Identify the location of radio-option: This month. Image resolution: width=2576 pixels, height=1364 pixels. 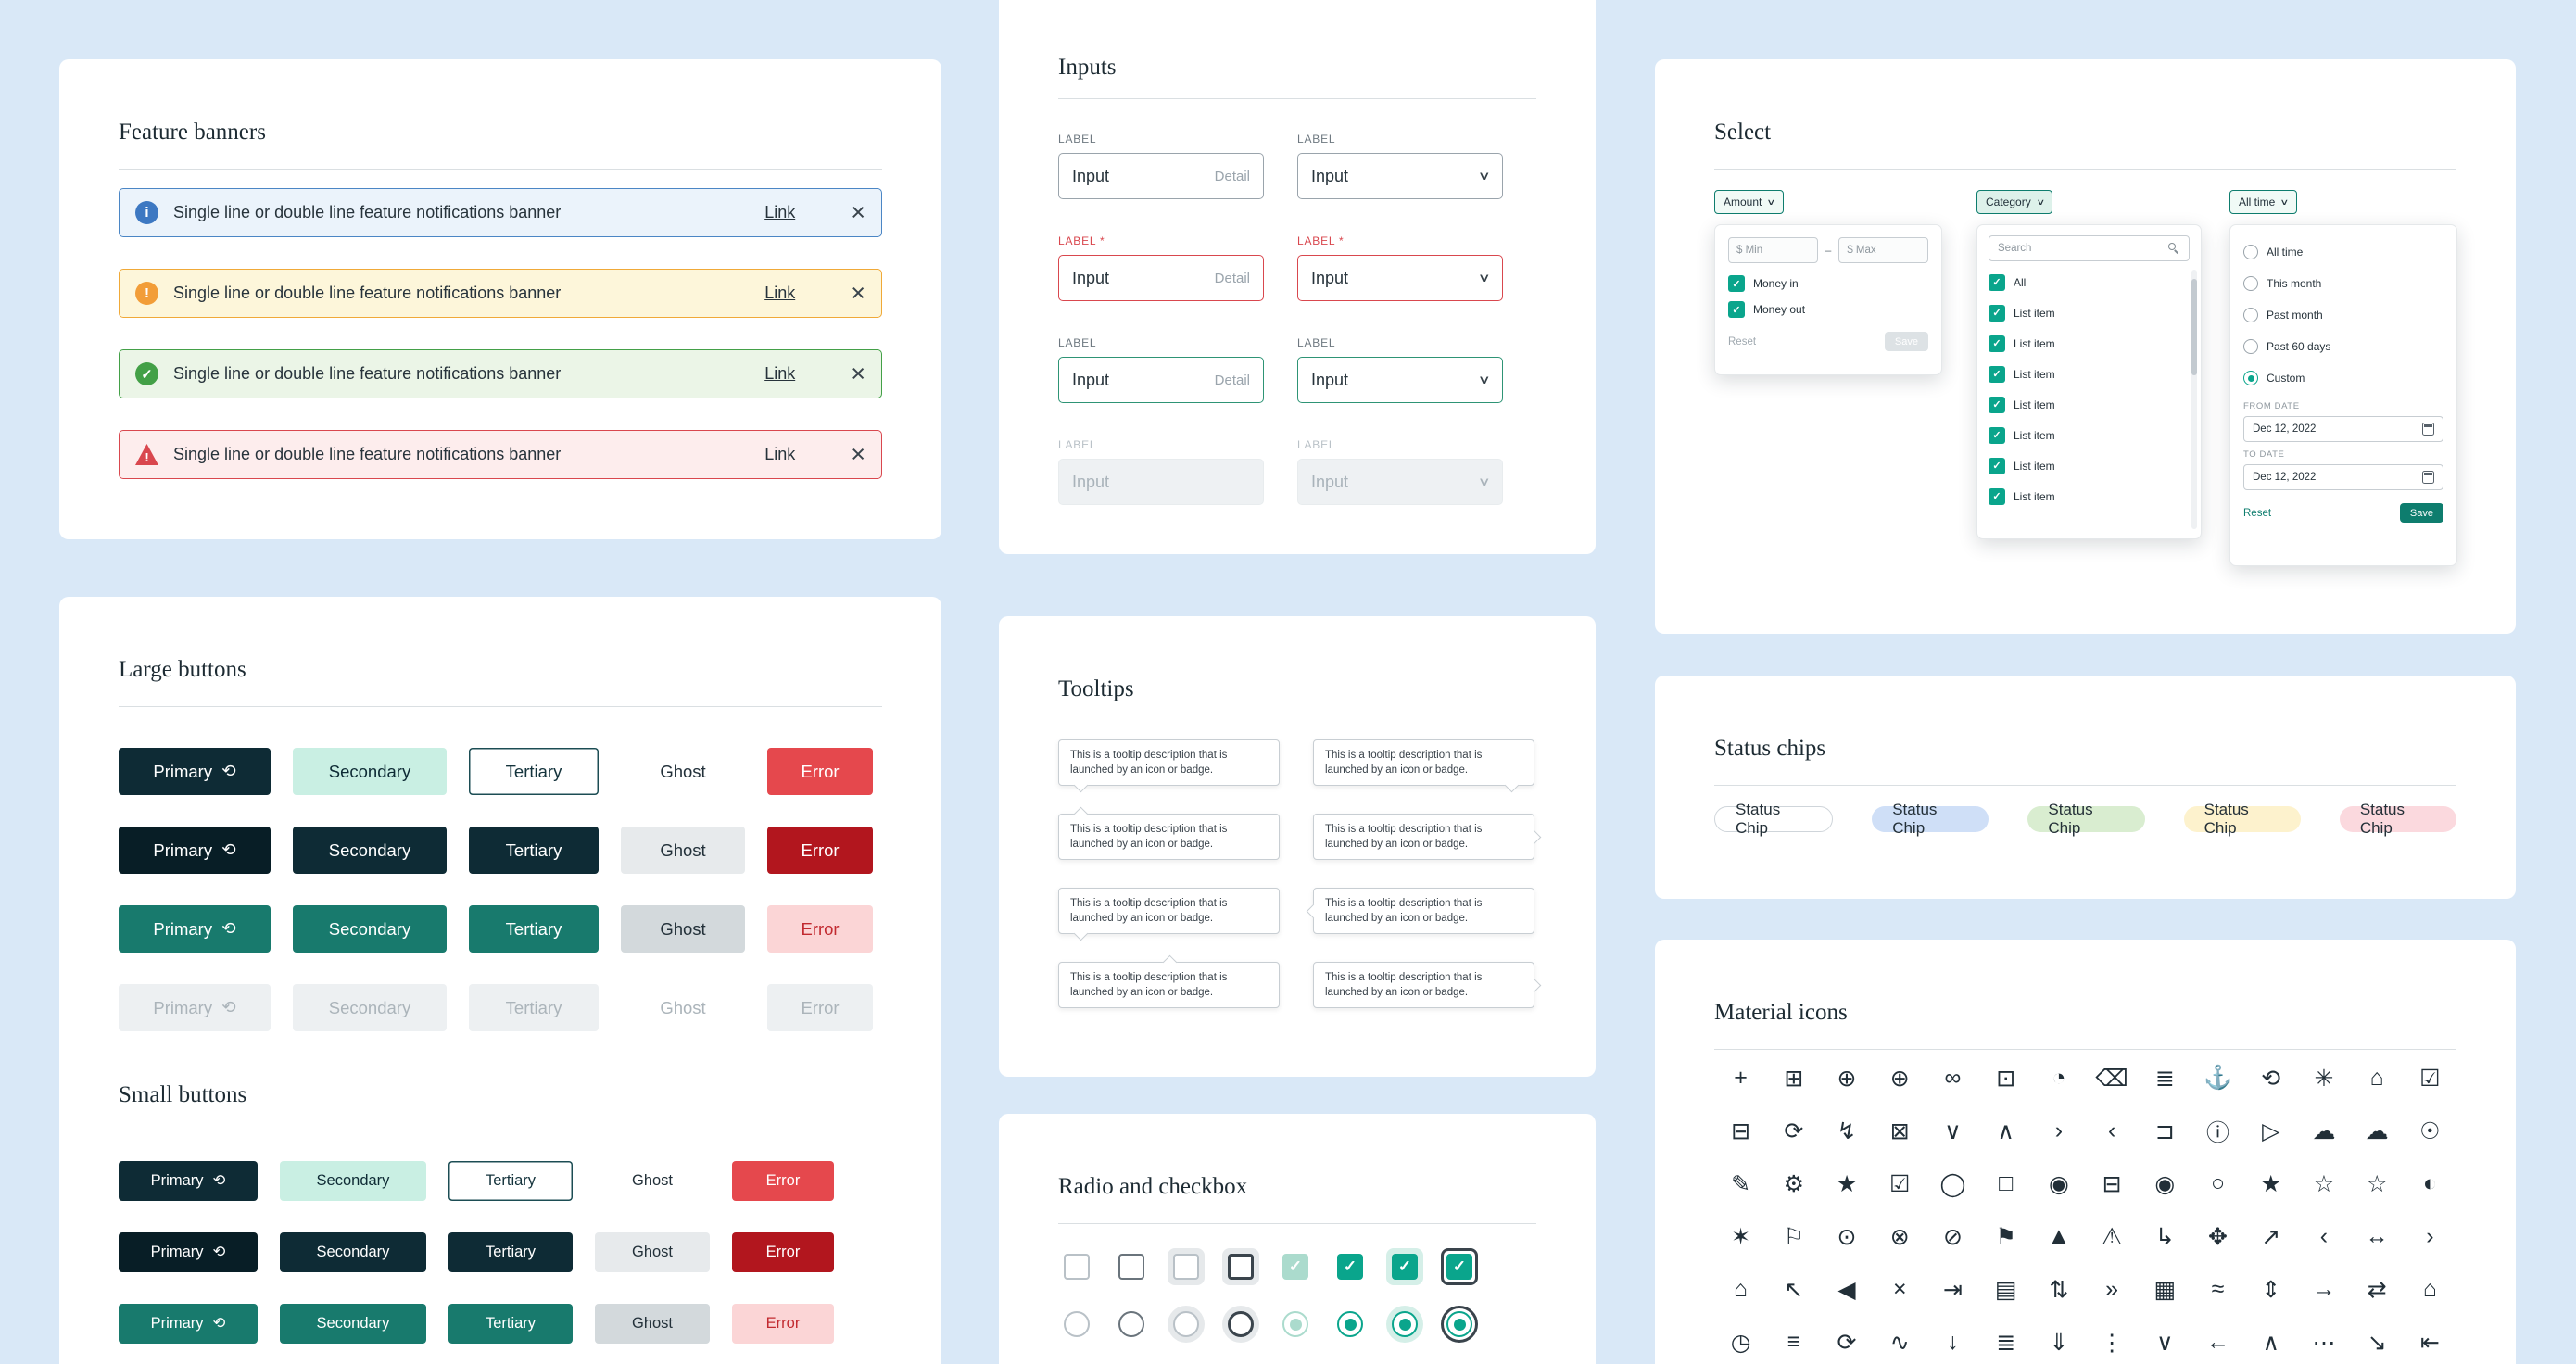
(2343, 283).